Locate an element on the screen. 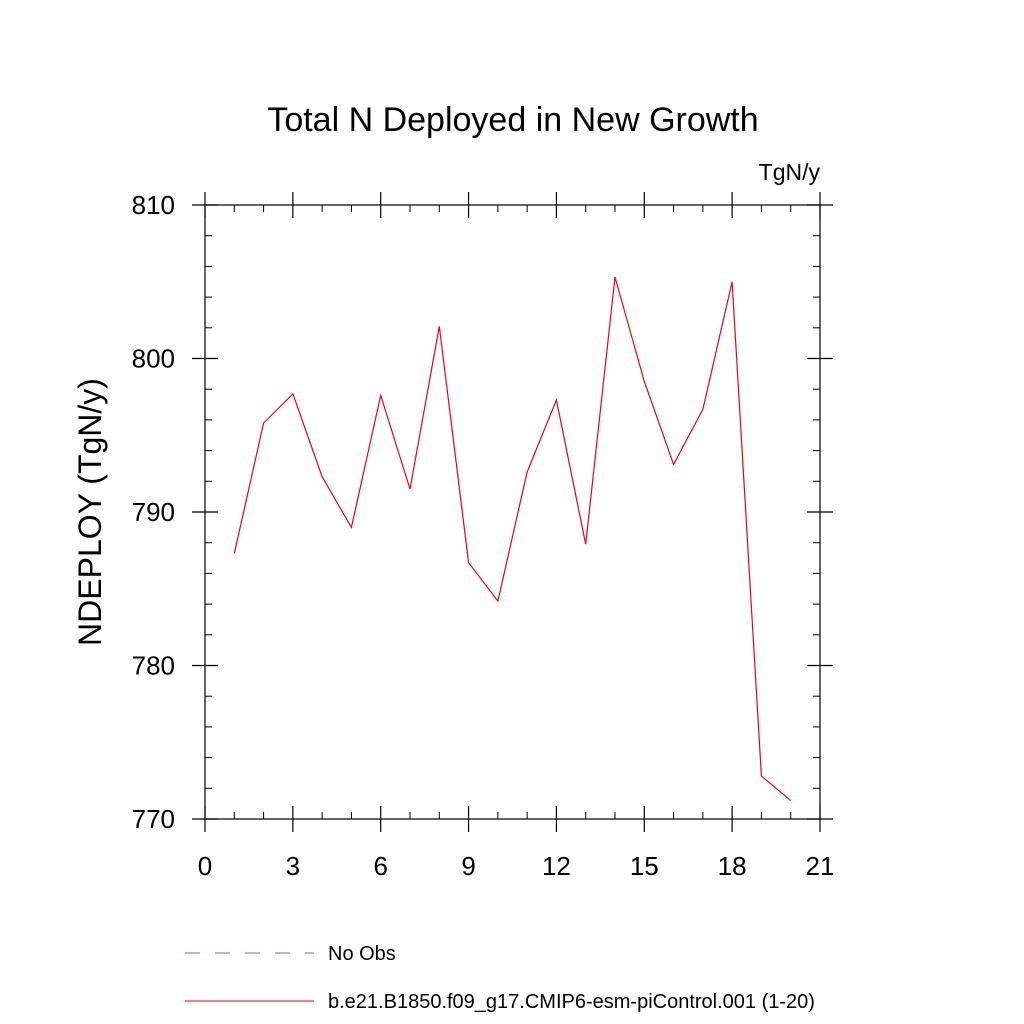  y-axis-label: NDEPLOY (TgN/y) is located at coordinates (90, 512).